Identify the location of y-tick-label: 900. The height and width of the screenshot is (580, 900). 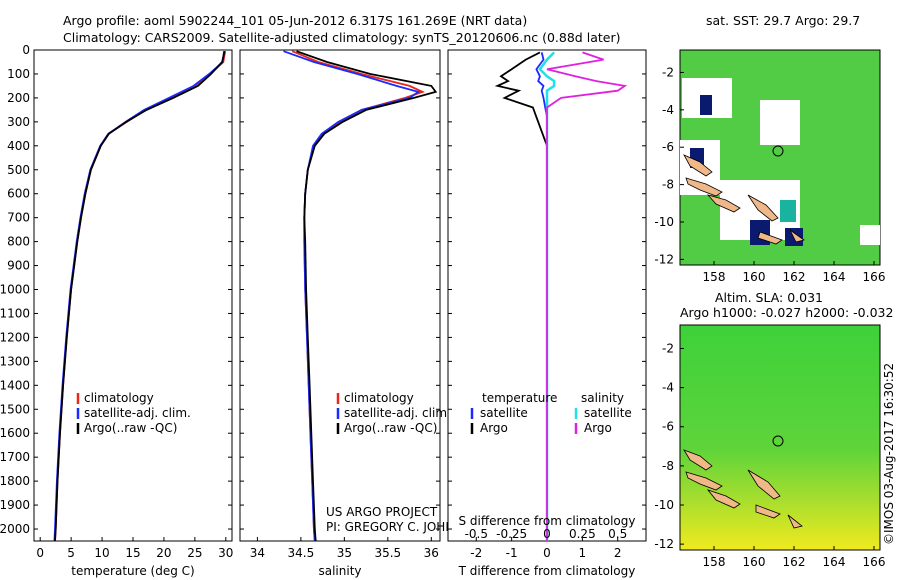
(18, 266).